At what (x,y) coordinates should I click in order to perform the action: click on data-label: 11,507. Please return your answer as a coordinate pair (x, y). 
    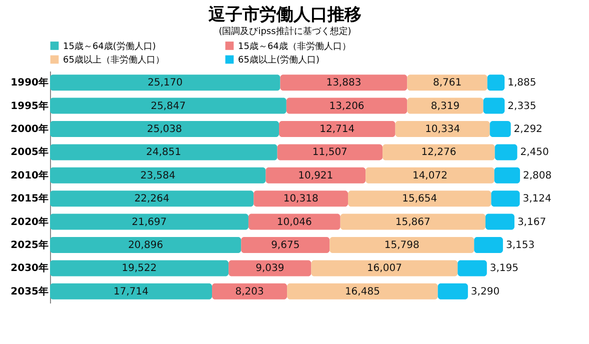
    Looking at the image, I should click on (330, 152).